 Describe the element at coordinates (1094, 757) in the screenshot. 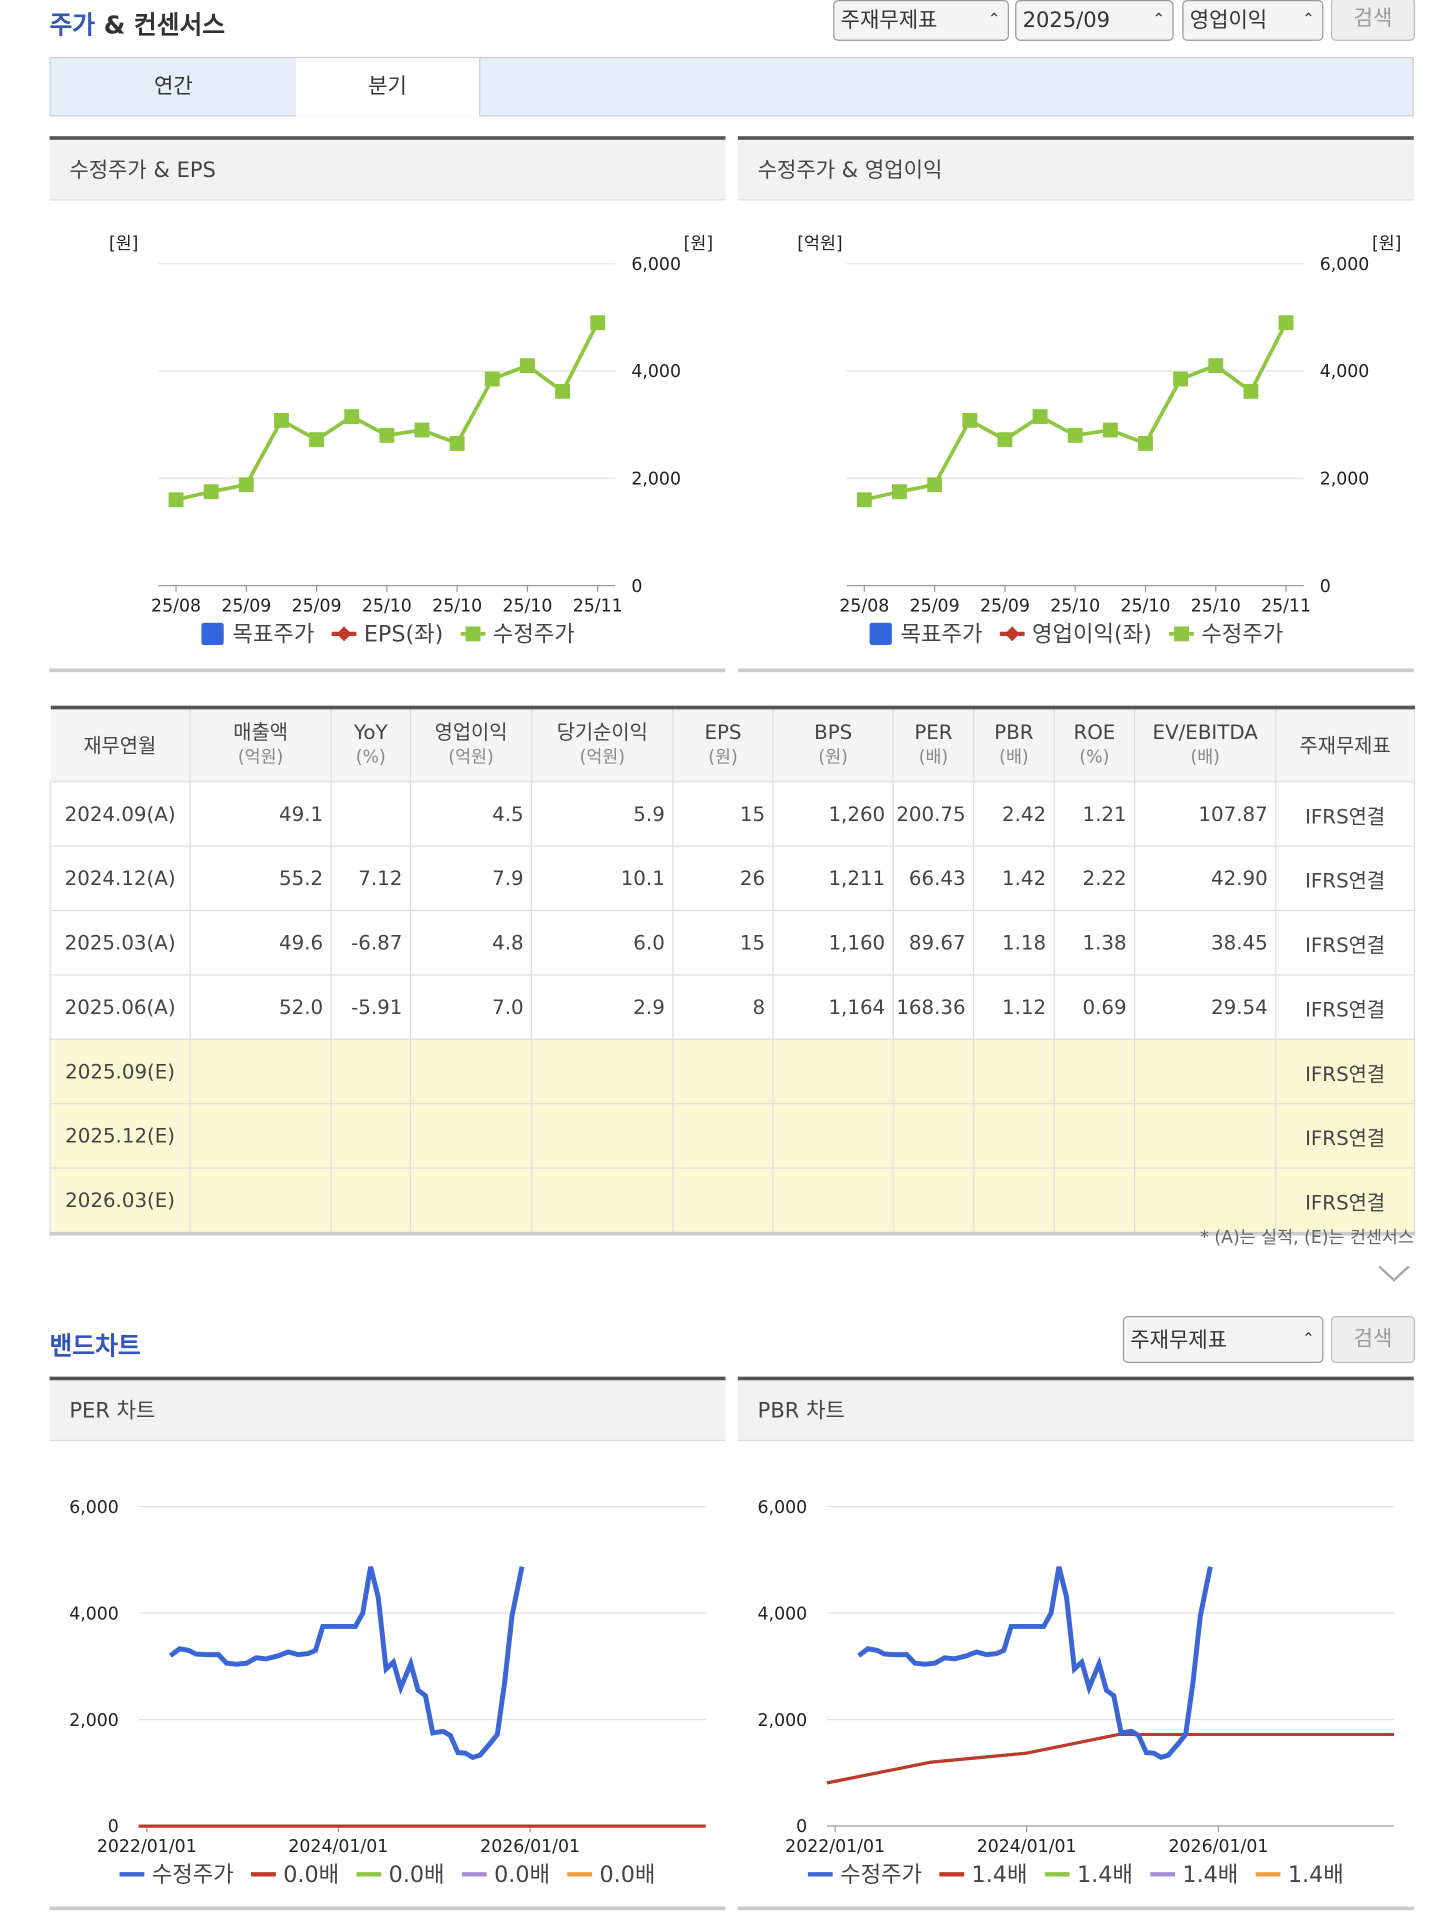

I see `header-unit: (%)` at that location.